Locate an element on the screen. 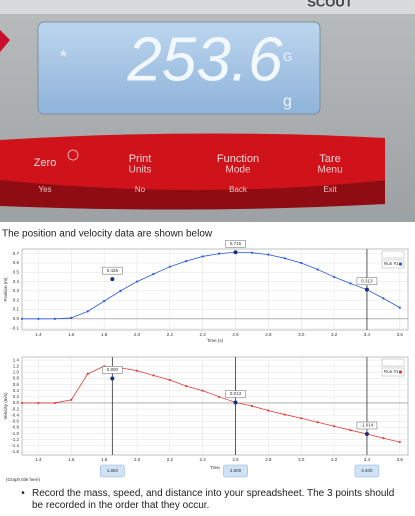  series-line is located at coordinates (211, 404).